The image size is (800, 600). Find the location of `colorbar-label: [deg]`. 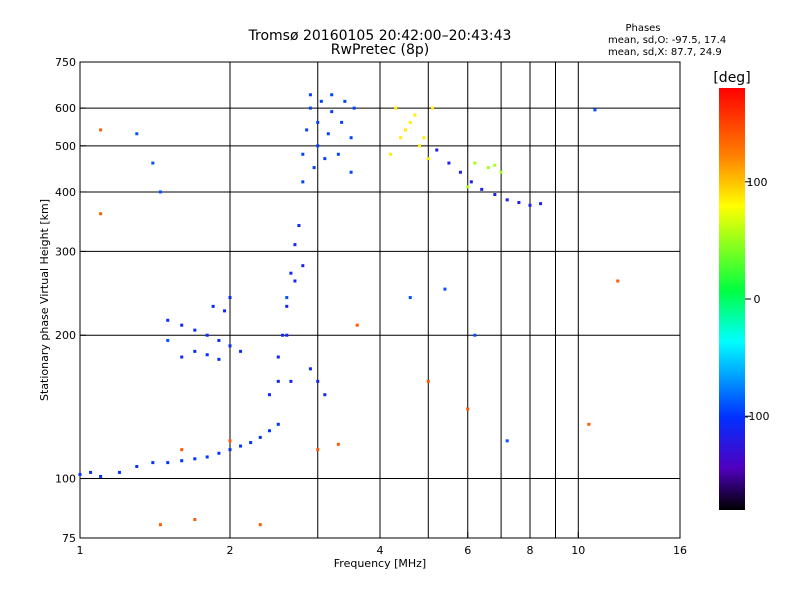

colorbar-label: [deg] is located at coordinates (731, 78).